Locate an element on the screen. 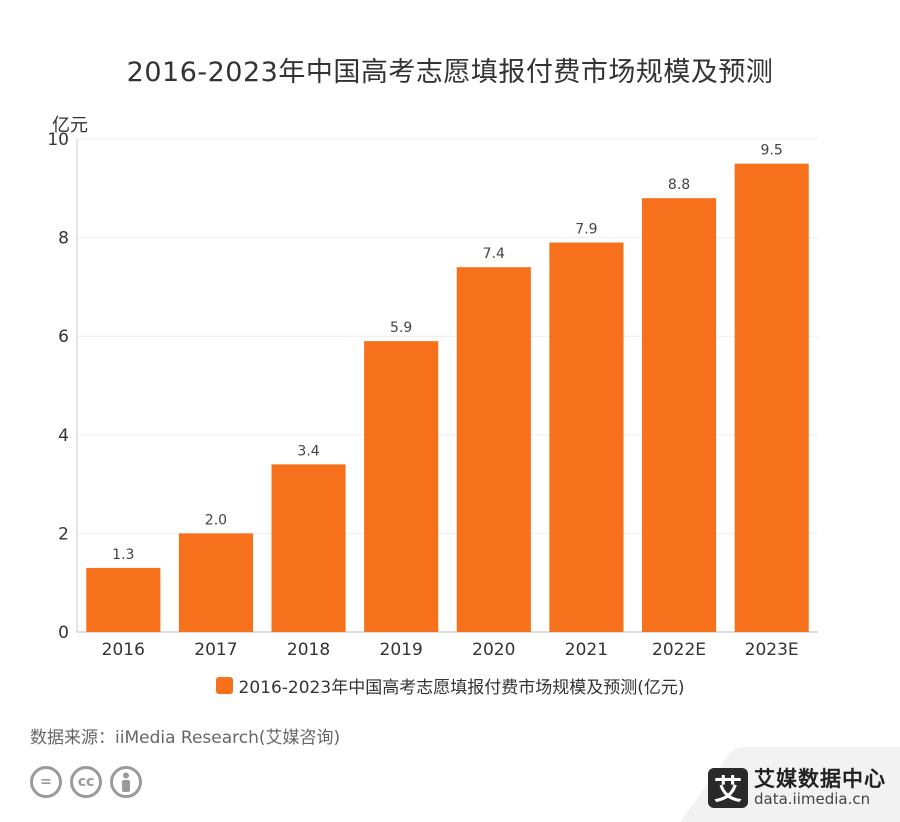  legend-swatch is located at coordinates (224, 685).